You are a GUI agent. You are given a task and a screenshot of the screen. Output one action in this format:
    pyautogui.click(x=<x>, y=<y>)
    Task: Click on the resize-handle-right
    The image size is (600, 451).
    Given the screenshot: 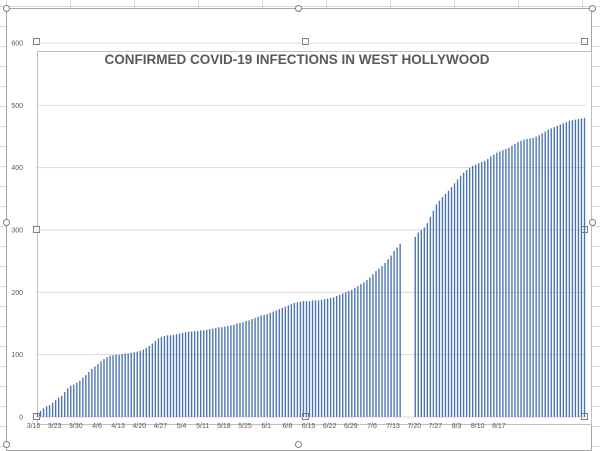 What is the action you would take?
    pyautogui.click(x=592, y=222)
    